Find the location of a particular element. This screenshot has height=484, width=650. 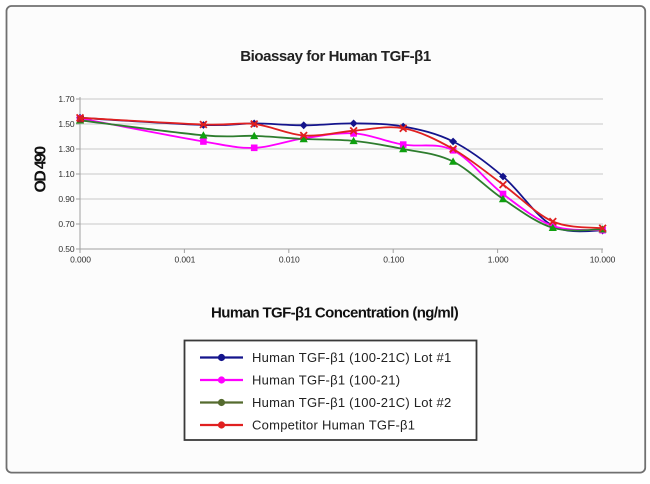

svg-text: 1.70 is located at coordinates (66, 99).